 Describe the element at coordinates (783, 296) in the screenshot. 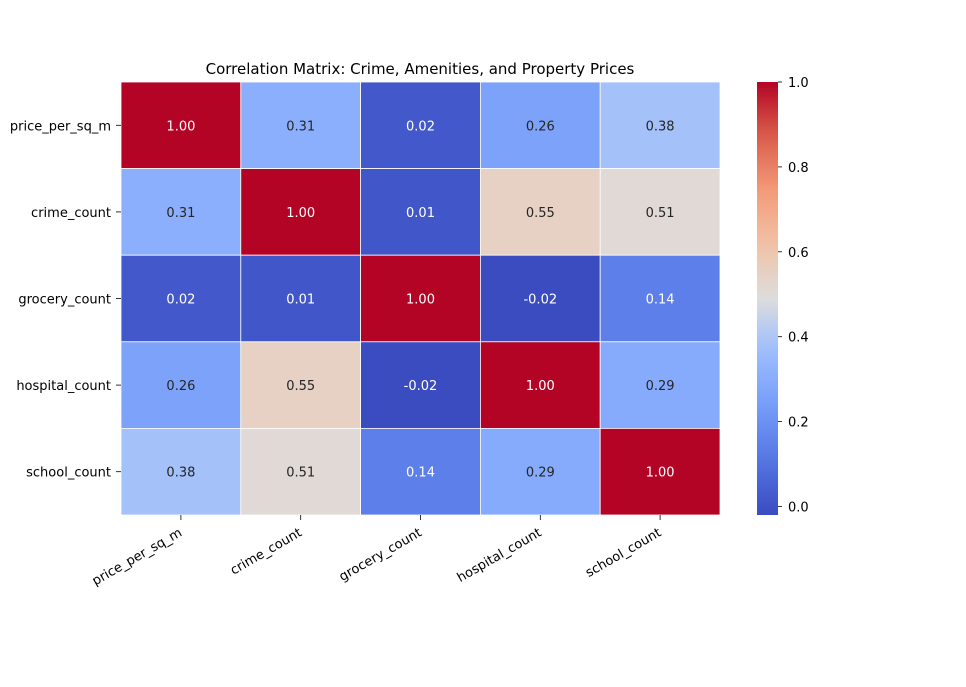

I see `colorbar: 0.0 0.2 0.4 0.6 0.8 1.0` at that location.